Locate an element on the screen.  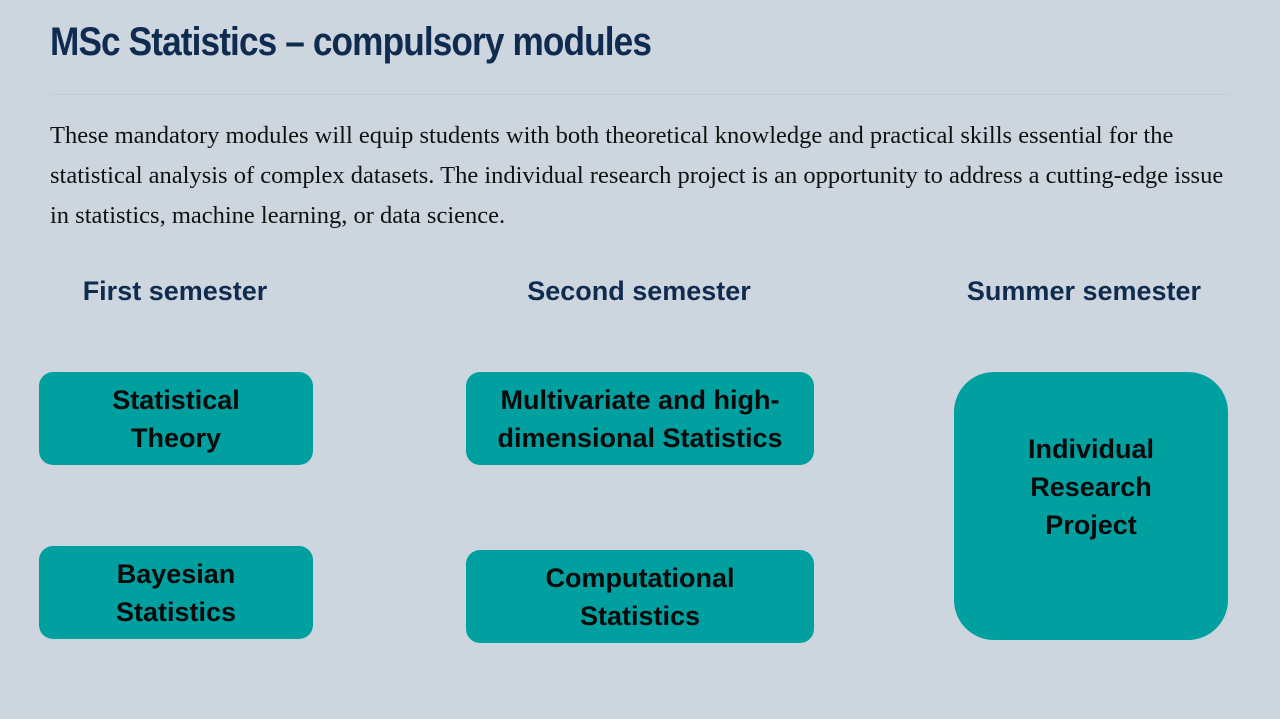
module-label: Computational Statistics is located at coordinates (640, 596).